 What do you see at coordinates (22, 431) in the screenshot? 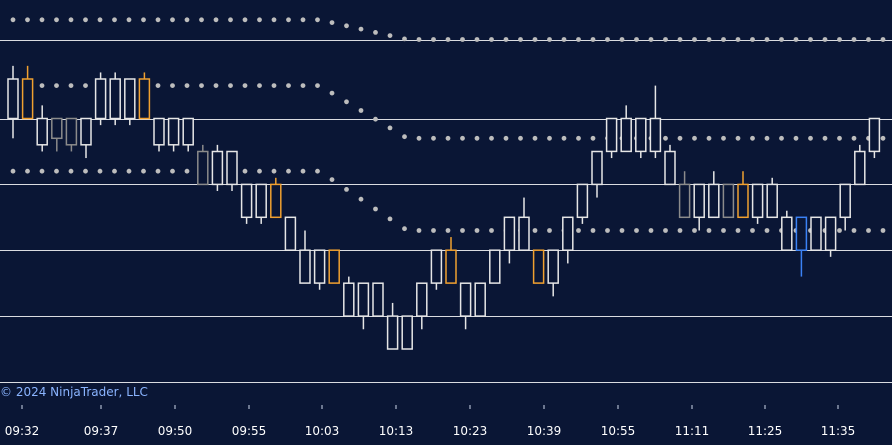
I see `time-tick-label: 09:32` at bounding box center [22, 431].